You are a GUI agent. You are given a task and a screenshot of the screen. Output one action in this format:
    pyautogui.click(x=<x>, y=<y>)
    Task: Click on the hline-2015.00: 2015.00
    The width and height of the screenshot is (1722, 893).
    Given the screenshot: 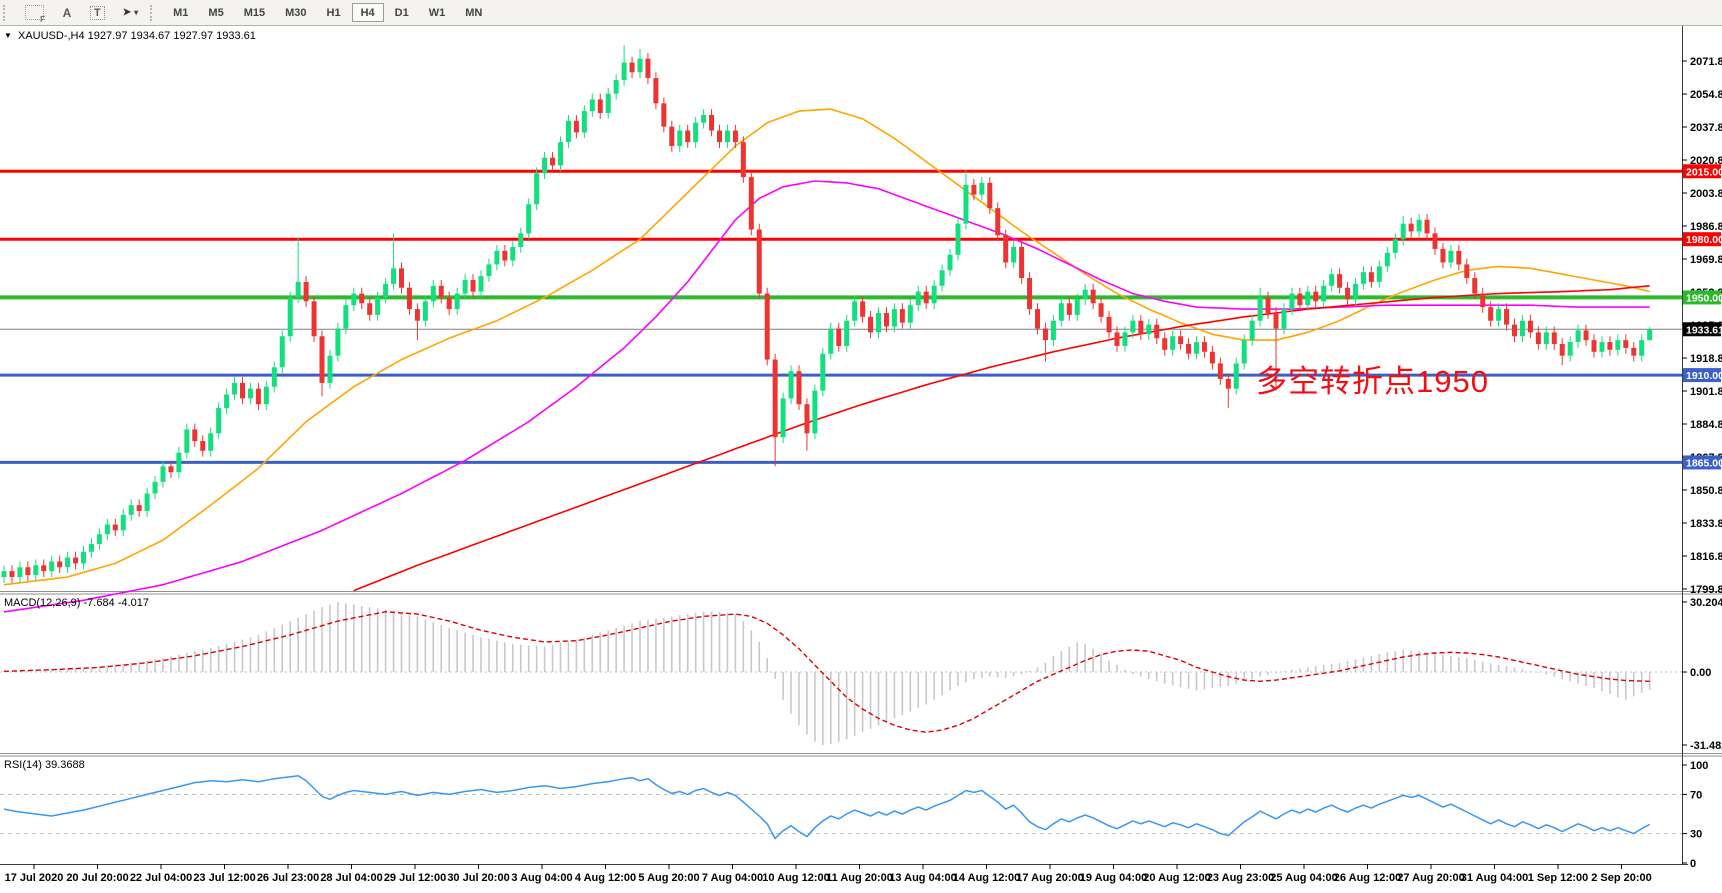 What is the action you would take?
    pyautogui.click(x=861, y=171)
    